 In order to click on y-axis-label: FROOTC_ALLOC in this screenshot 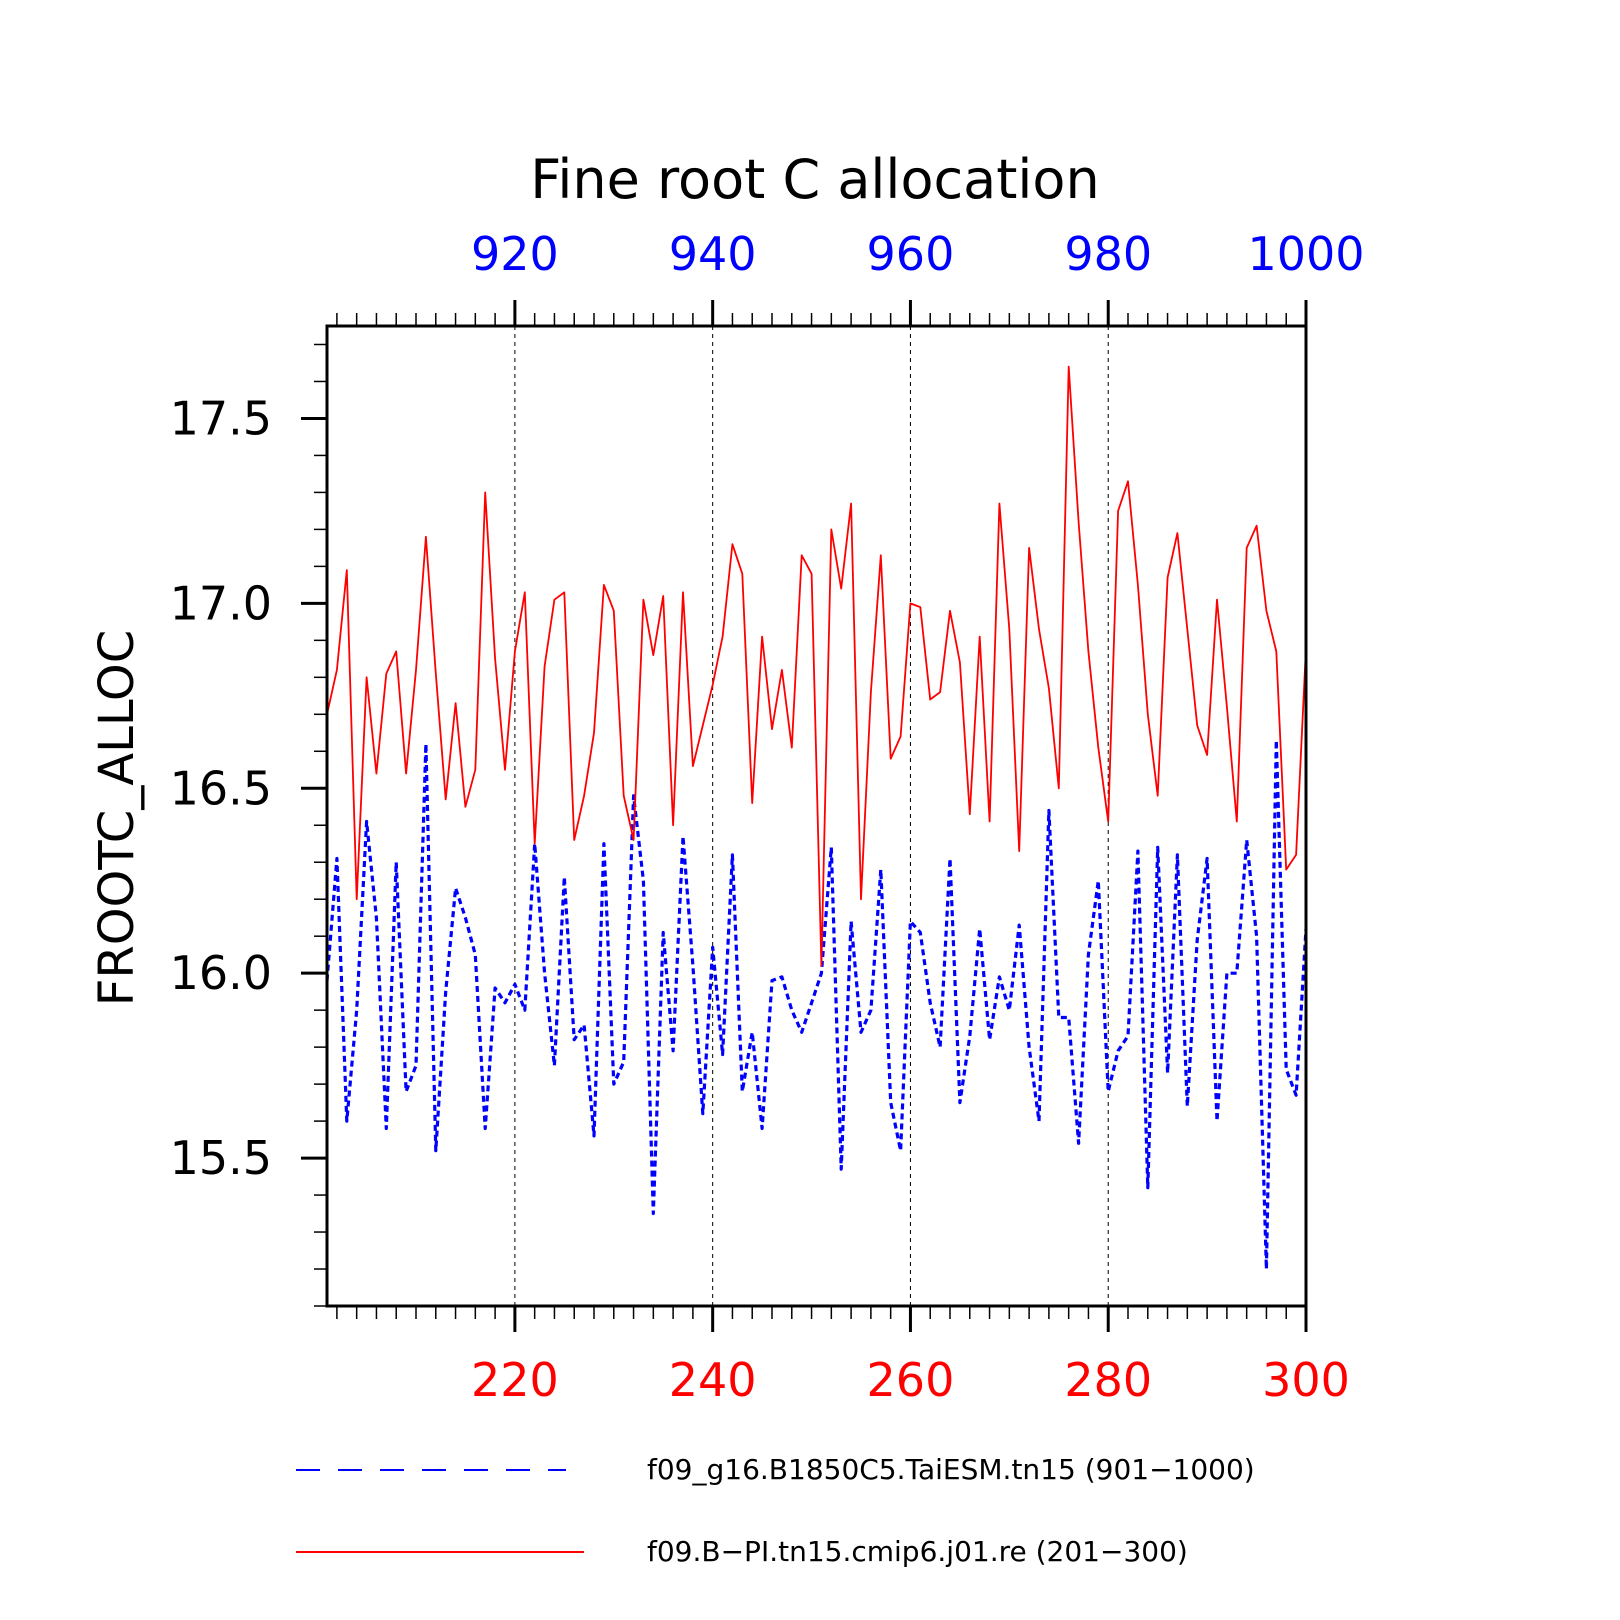, I will do `click(117, 818)`.